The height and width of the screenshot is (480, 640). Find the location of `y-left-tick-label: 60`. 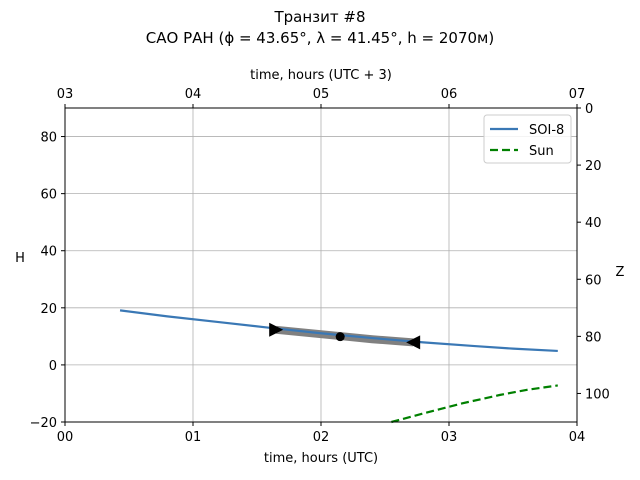

y-left-tick-label: 60 is located at coordinates (48, 195).